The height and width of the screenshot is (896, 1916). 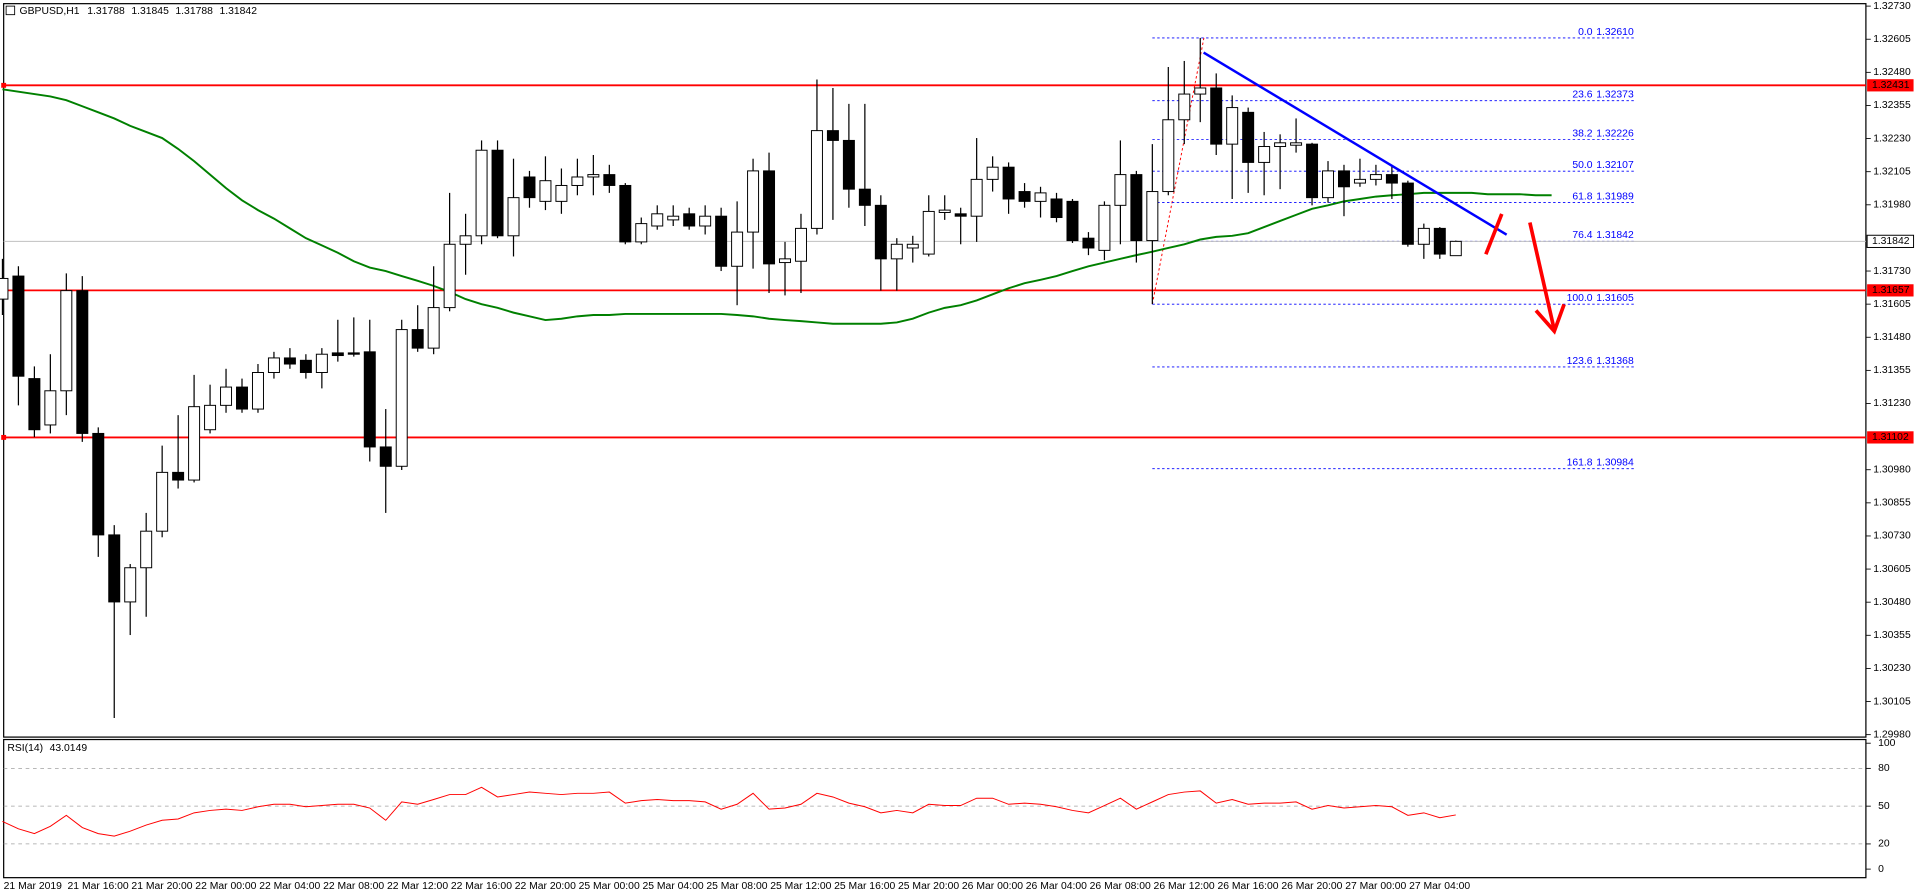 I want to click on y-tick-label: 1.30355, so click(x=1892, y=635).